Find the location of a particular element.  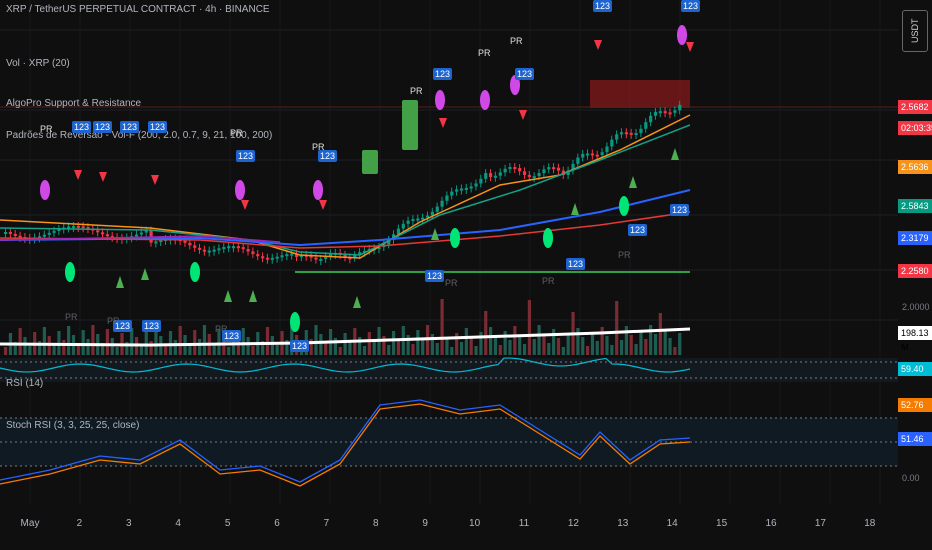

price-tick: 2.0000 is located at coordinates (916, 307).